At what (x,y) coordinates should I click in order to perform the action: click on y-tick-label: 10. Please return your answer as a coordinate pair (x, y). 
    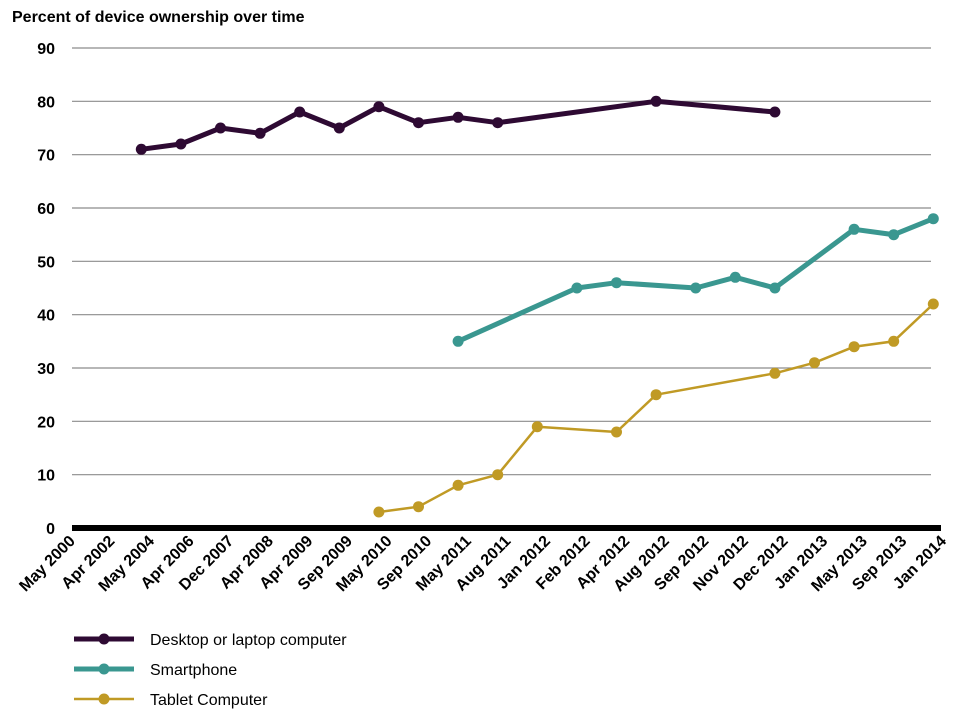
    Looking at the image, I should click on (46, 476).